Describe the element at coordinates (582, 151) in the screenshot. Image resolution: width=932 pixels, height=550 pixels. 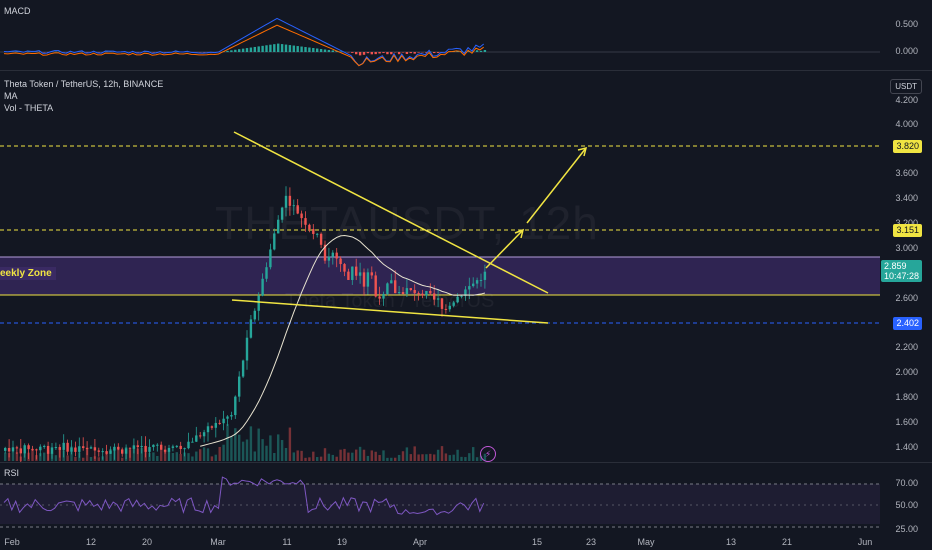
I see `projection-arrow-2-head` at that location.